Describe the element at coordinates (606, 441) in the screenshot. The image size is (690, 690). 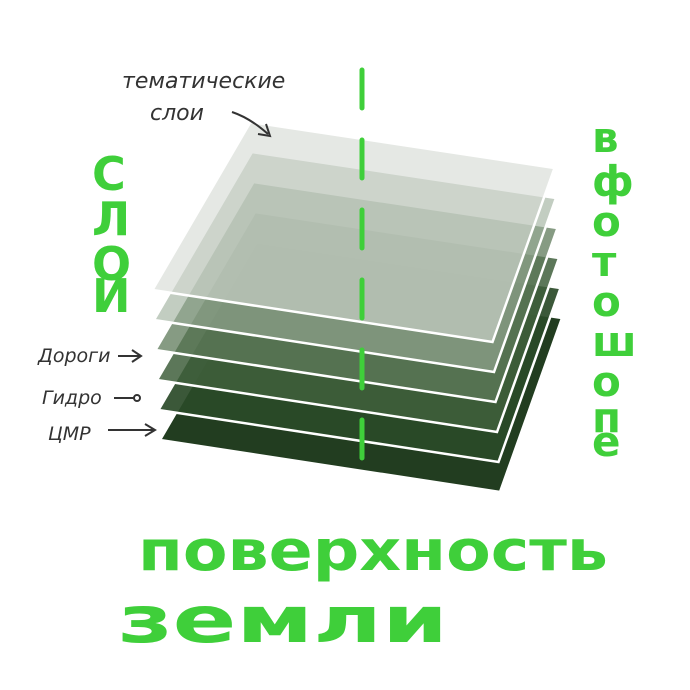
I see `right-title-letter: е` at that location.